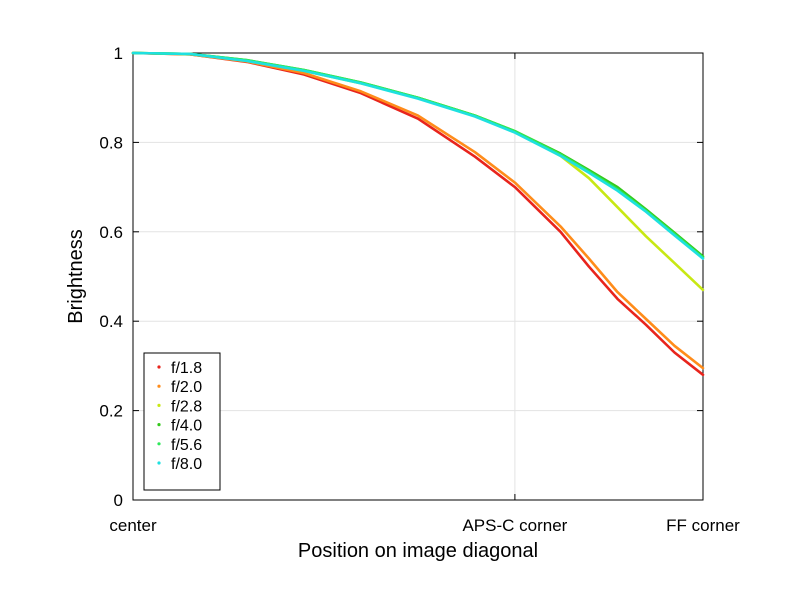  What do you see at coordinates (133, 525) in the screenshot?
I see `x-tick-label: center` at bounding box center [133, 525].